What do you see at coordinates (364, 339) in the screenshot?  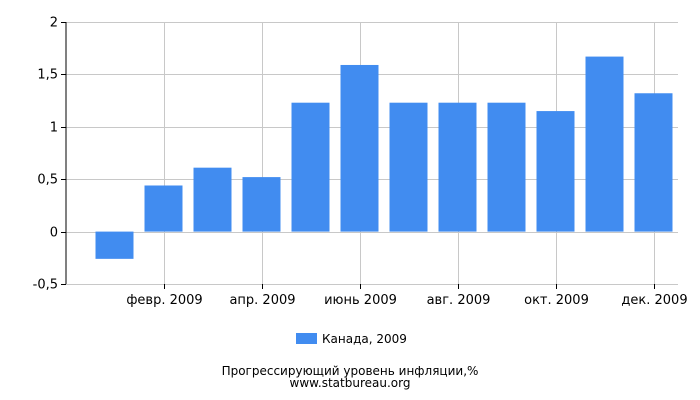 I see `legend-label: Канада, 2009` at bounding box center [364, 339].